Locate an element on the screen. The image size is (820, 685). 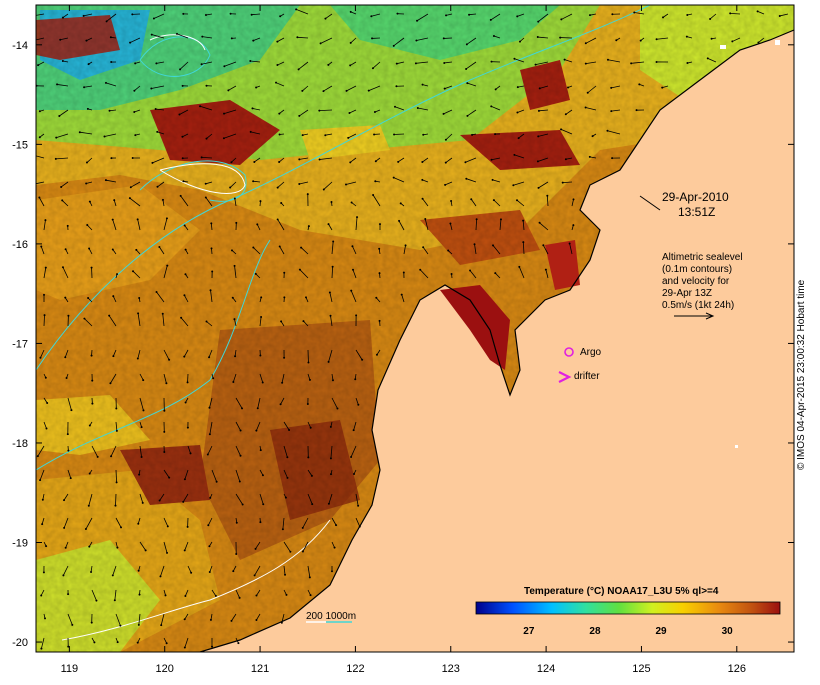
credit-text: © IMOS 04-Apr-2015 23:00:32 Hobart time is located at coordinates (803, 390).